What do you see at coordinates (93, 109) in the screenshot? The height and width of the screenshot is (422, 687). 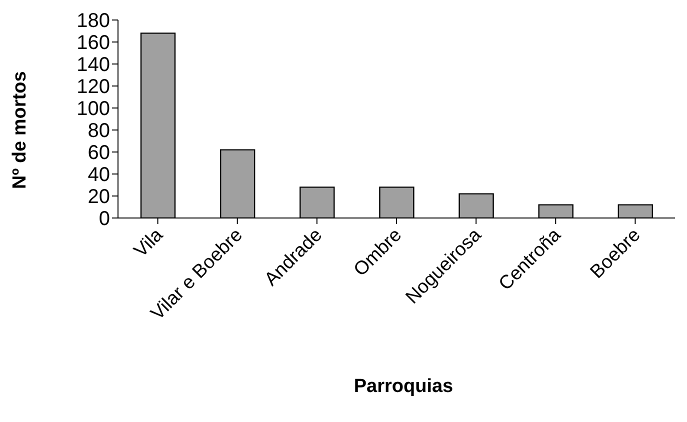 I see `y-tick-label: 100` at bounding box center [93, 109].